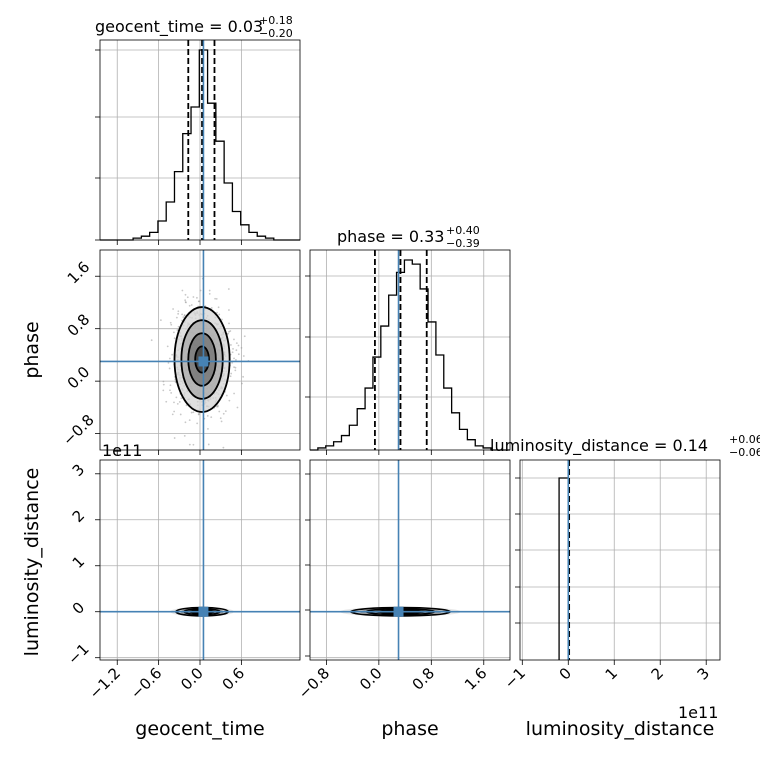  What do you see at coordinates (409, 729) in the screenshot?
I see `xlabel-phase: phase` at bounding box center [409, 729].